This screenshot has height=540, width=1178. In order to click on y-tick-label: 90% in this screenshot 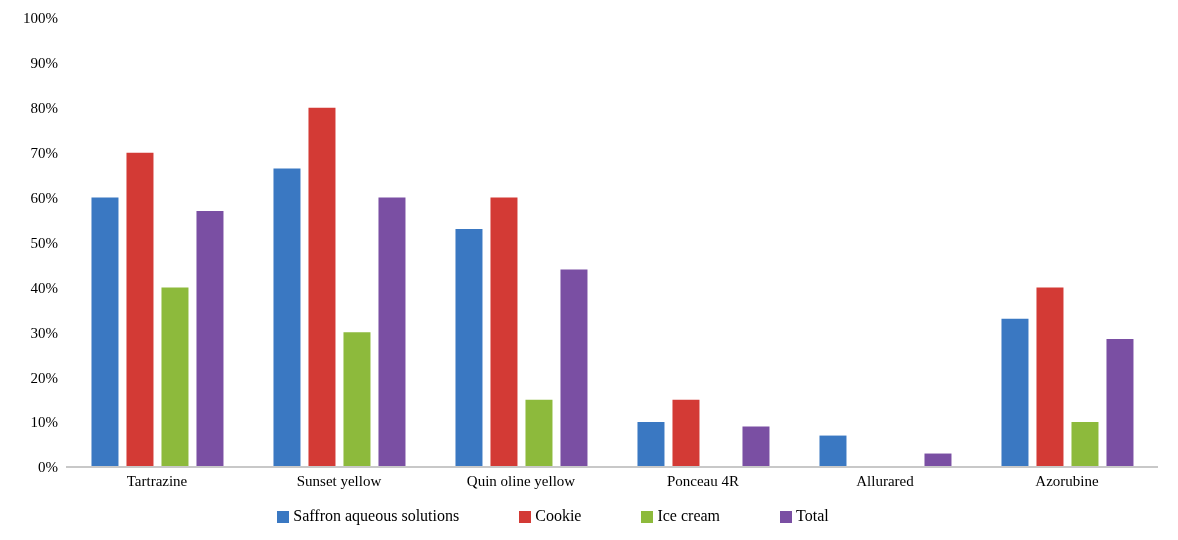, I will do `click(44, 63)`.